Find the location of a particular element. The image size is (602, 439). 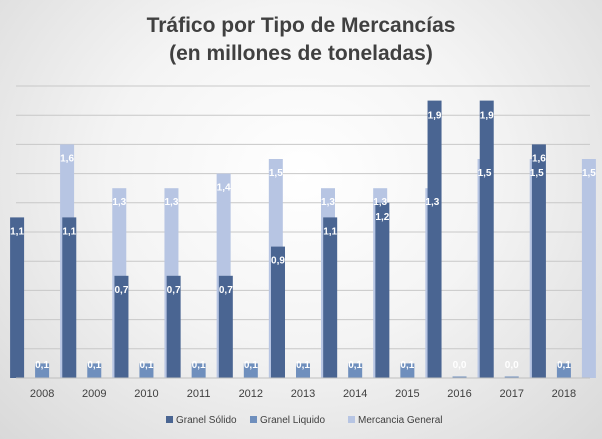

bar-mercancia-general is located at coordinates (588, 268).